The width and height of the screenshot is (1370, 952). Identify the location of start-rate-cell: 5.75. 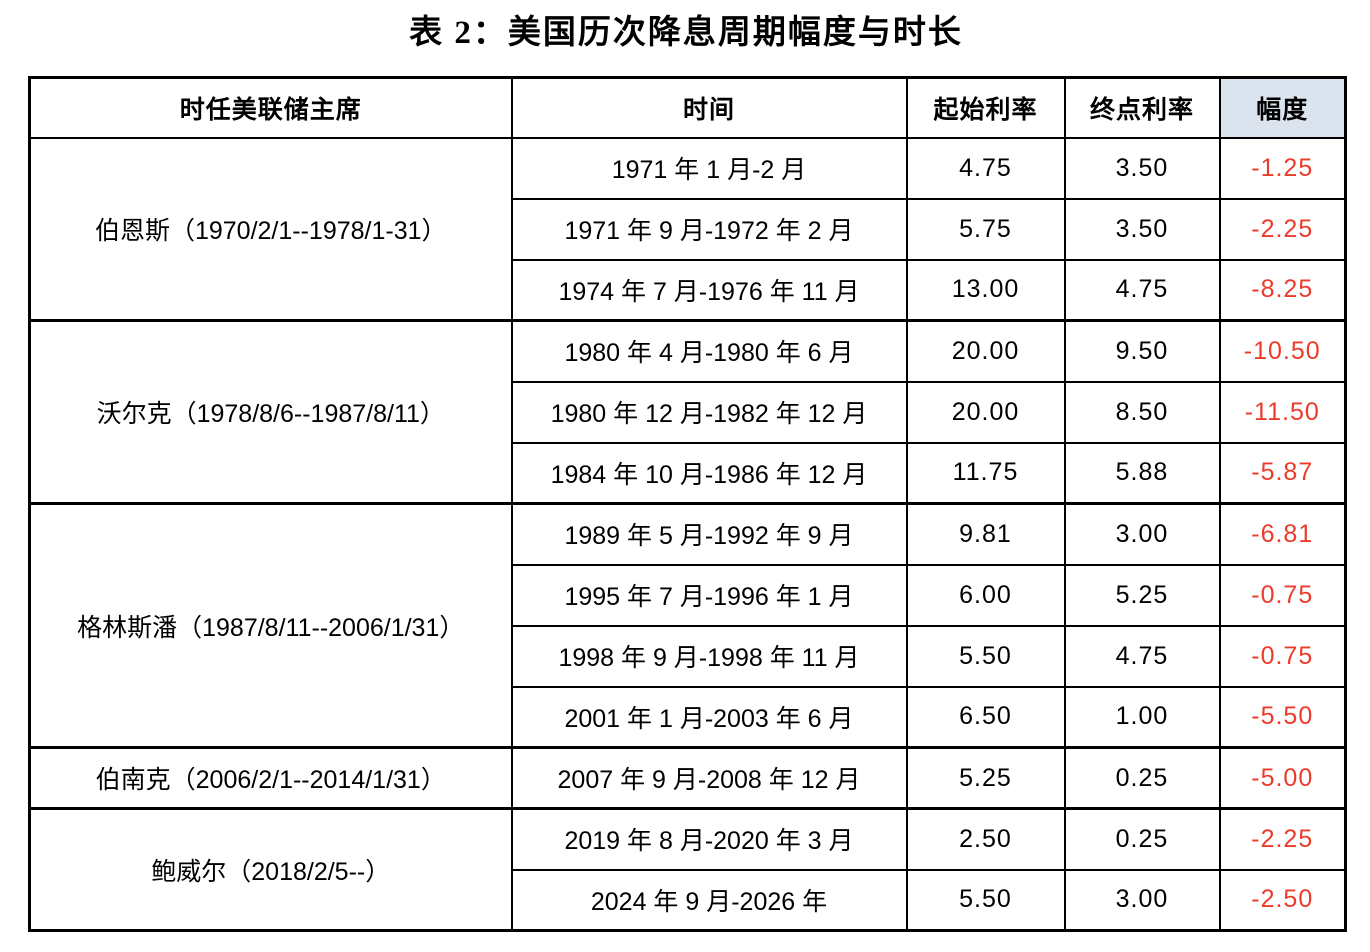
(985, 229).